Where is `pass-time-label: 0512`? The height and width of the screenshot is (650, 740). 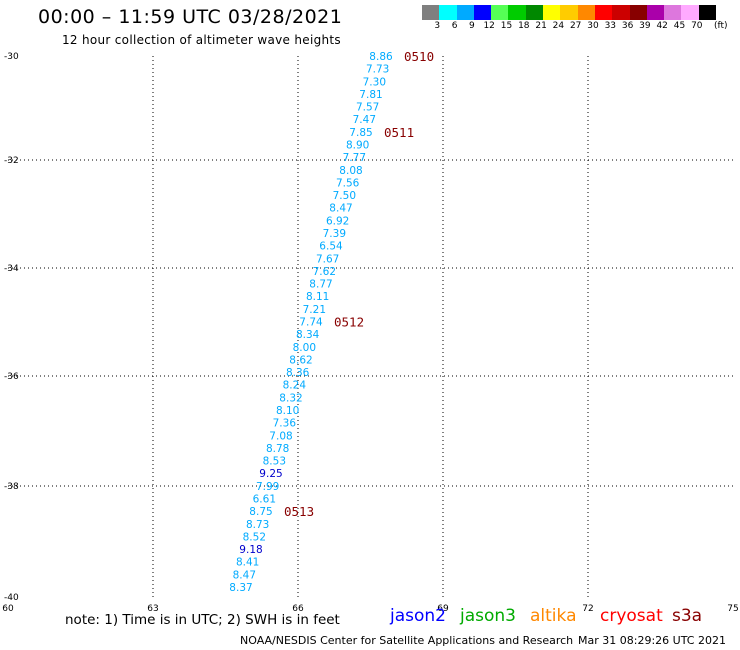
pass-time-label: 0512 is located at coordinates (349, 322).